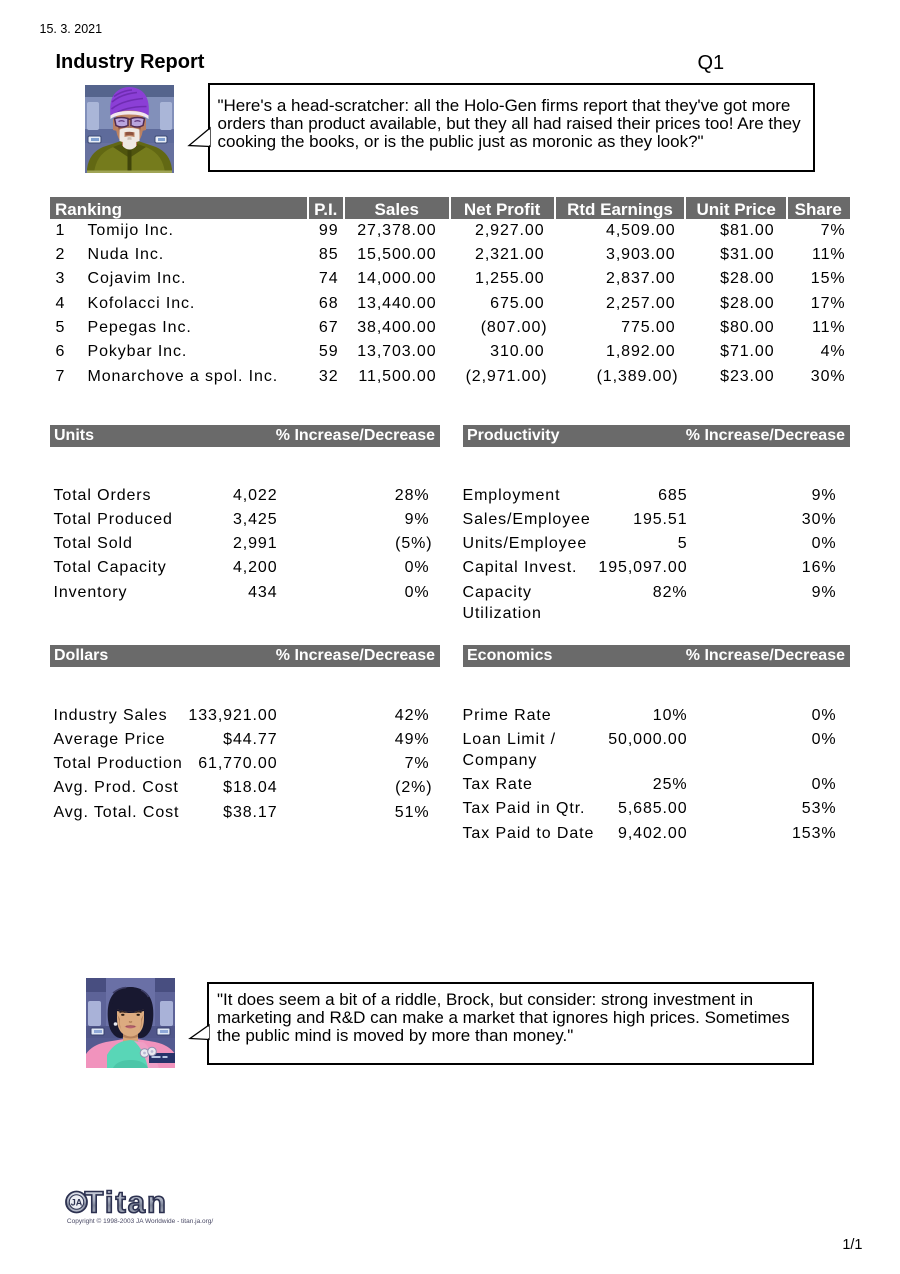  What do you see at coordinates (127, 1201) in the screenshot?
I see `svg-text: Titan` at bounding box center [127, 1201].